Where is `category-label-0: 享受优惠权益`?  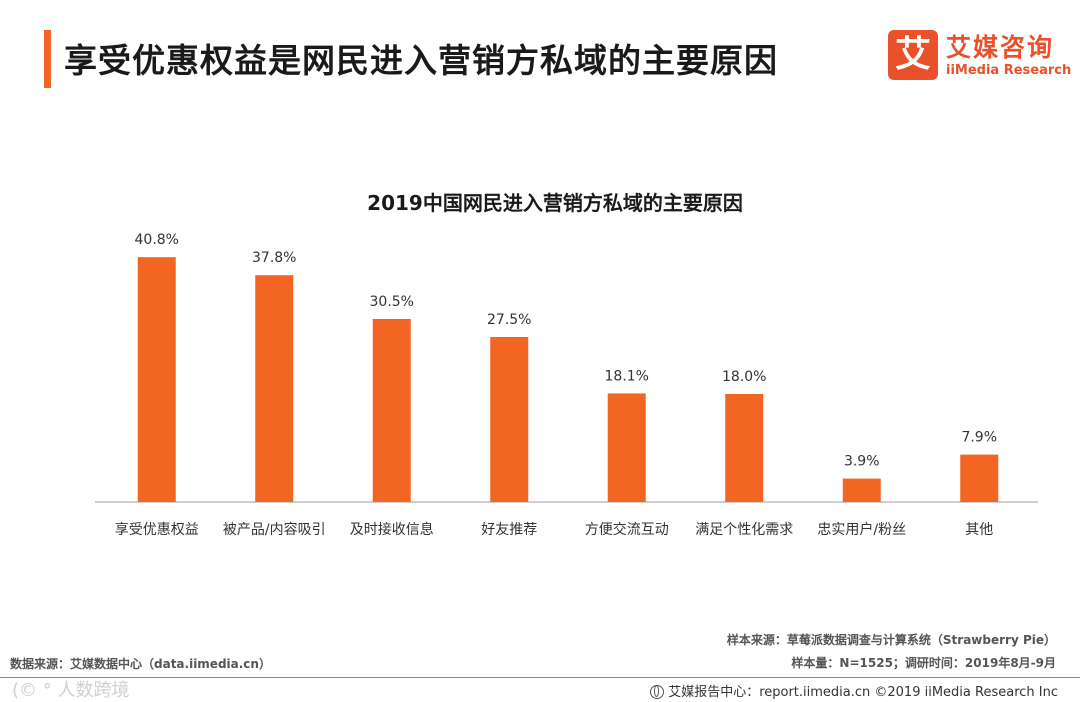 category-label-0: 享受优惠权益 is located at coordinates (157, 529).